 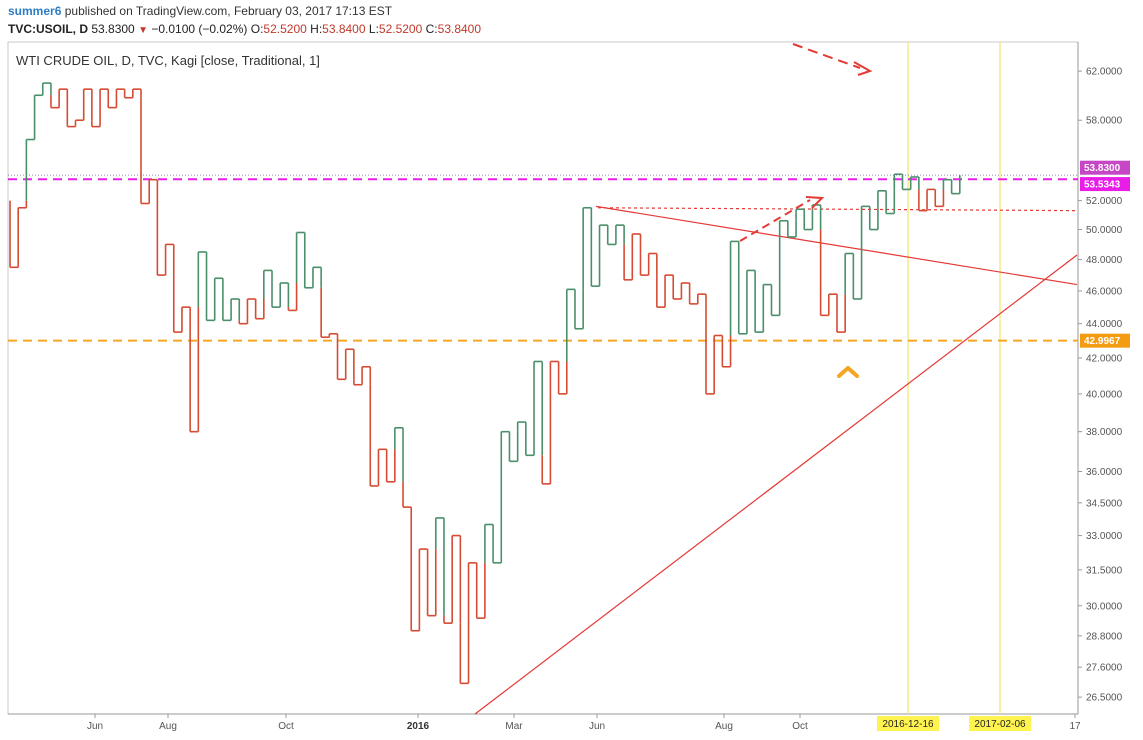 What do you see at coordinates (1102, 185) in the screenshot?
I see `magenta-level-badge: 53.5343` at bounding box center [1102, 185].